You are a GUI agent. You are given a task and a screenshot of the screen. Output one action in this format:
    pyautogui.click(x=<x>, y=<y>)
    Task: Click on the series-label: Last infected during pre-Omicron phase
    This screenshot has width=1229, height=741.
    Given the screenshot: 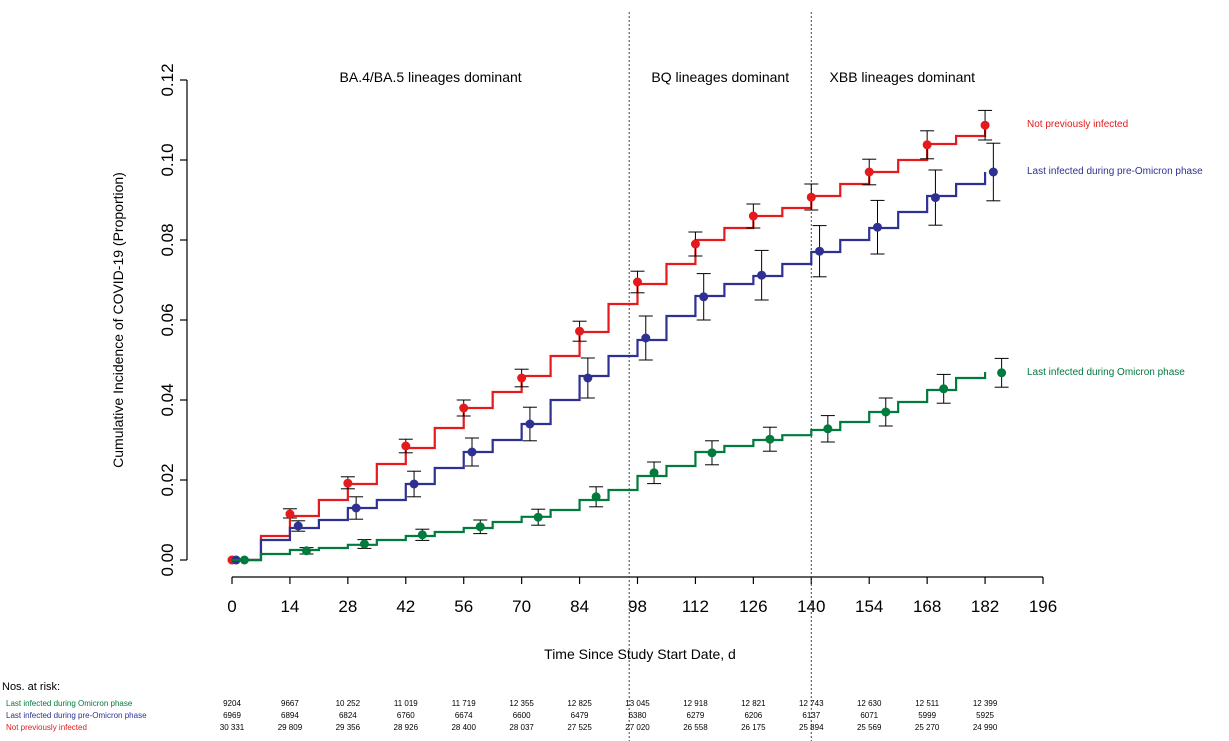 What is the action you would take?
    pyautogui.click(x=1115, y=171)
    